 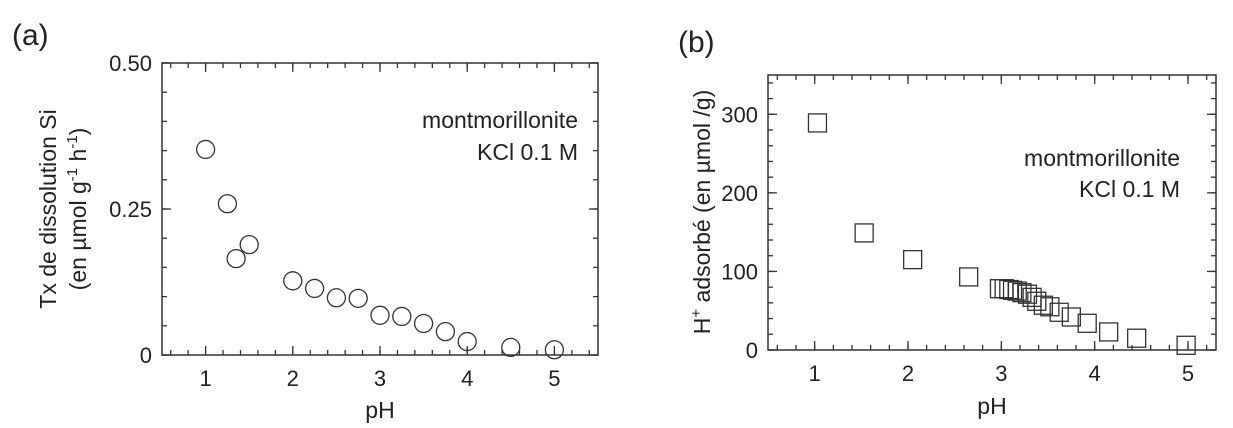 What do you see at coordinates (1095, 373) in the screenshot?
I see `b-x-tick-label: 4` at bounding box center [1095, 373].